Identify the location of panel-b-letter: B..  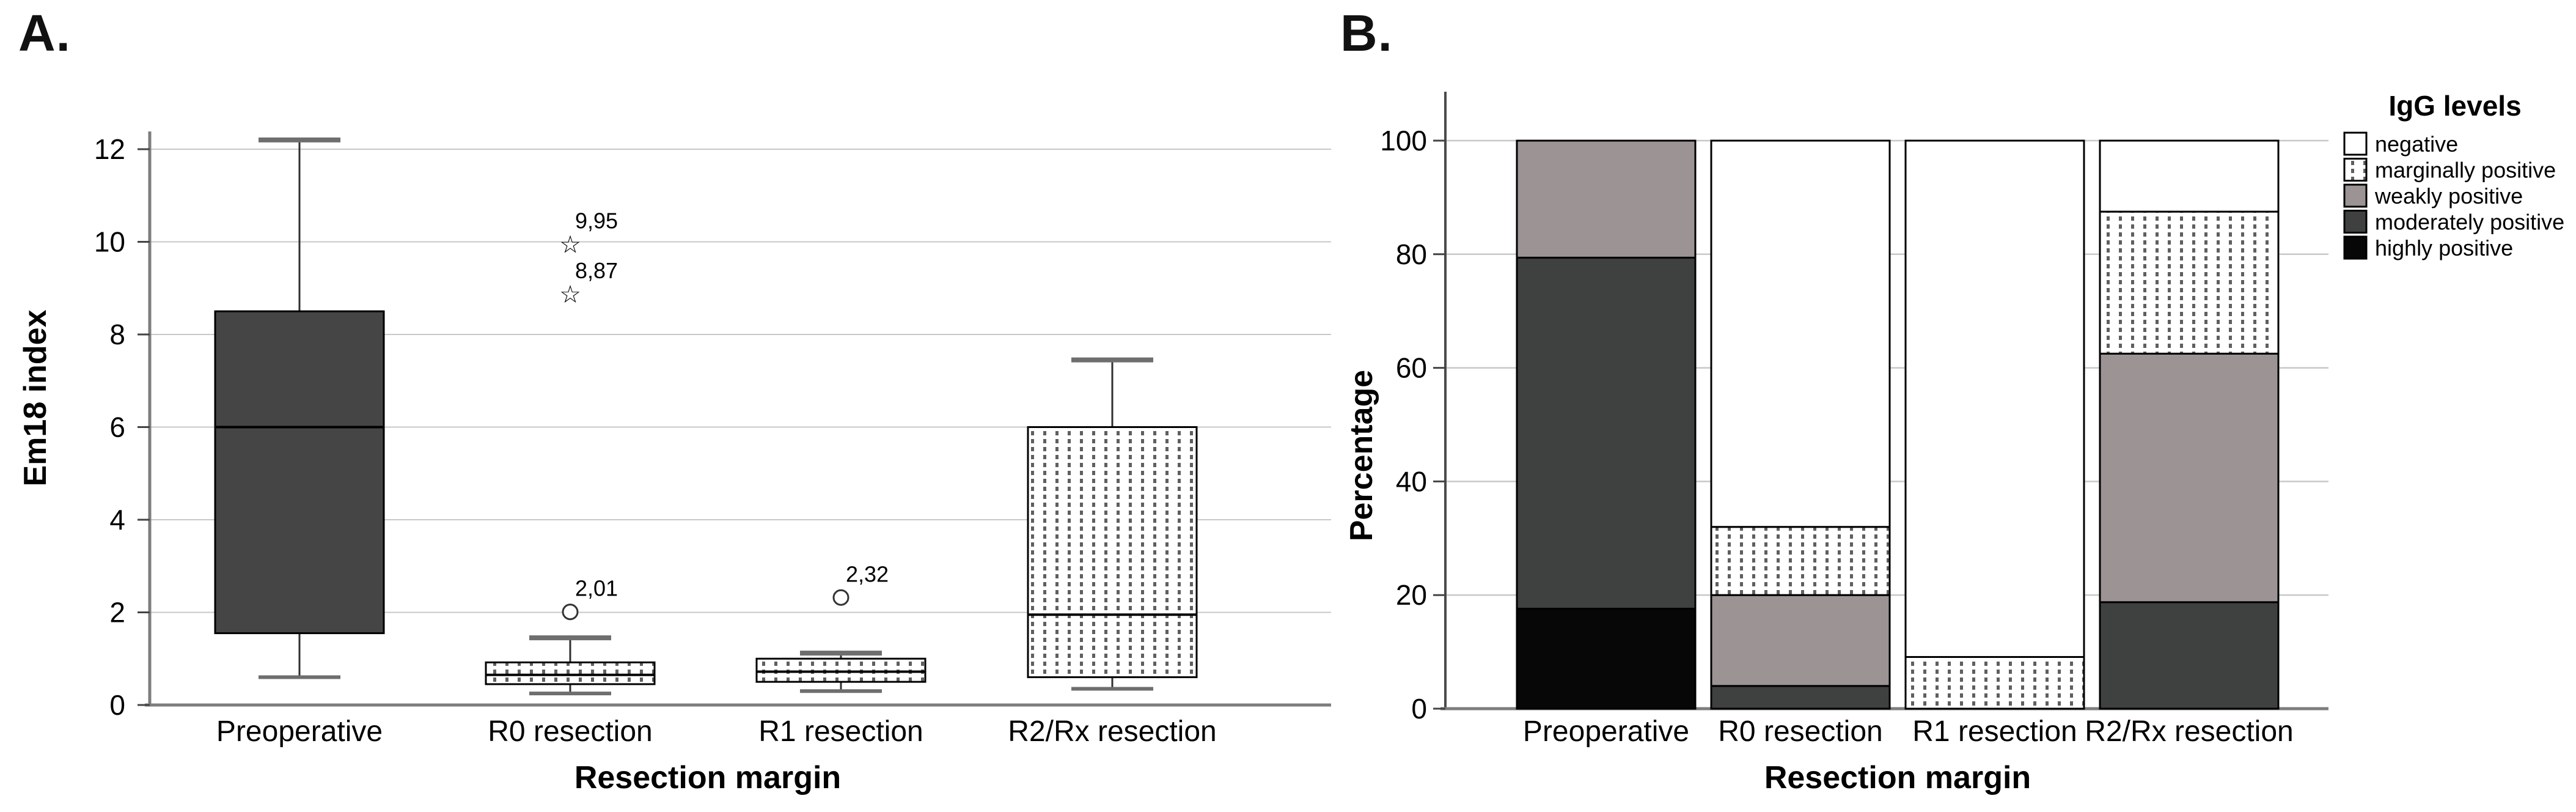
(1366, 33).